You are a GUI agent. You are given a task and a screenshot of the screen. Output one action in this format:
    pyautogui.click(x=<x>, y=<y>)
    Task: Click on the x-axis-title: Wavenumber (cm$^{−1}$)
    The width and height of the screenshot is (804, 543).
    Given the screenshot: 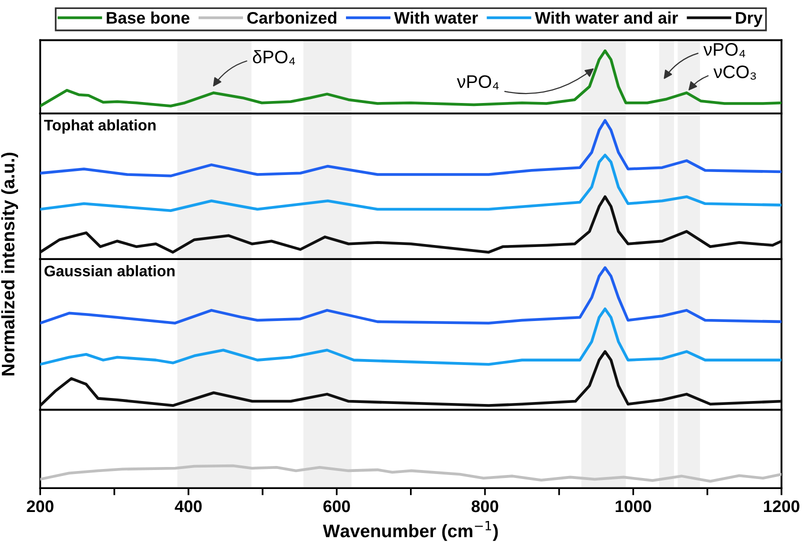 What is the action you would take?
    pyautogui.click(x=410, y=531)
    